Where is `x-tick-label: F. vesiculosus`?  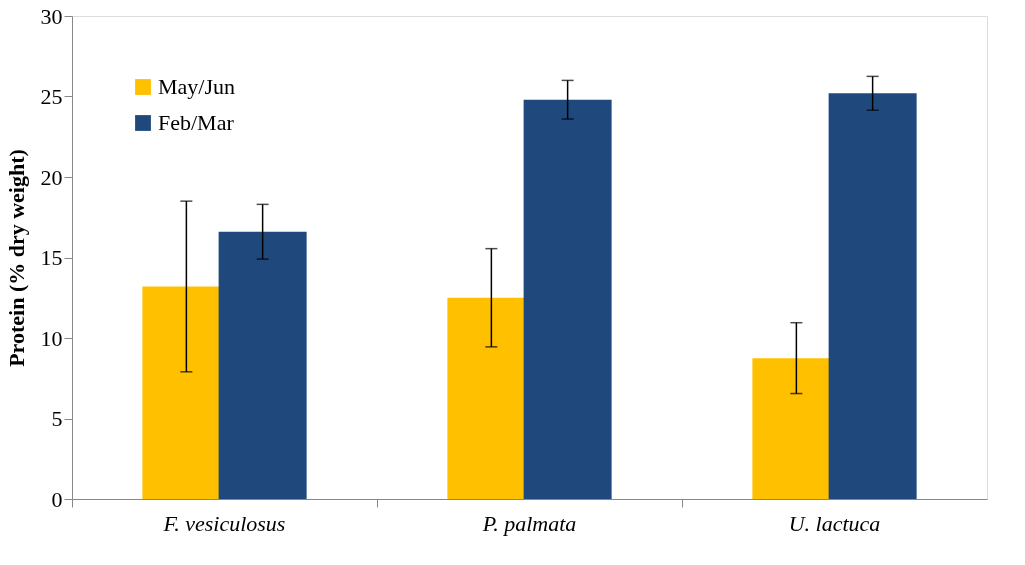
x-tick-label: F. vesiculosus is located at coordinates (224, 523).